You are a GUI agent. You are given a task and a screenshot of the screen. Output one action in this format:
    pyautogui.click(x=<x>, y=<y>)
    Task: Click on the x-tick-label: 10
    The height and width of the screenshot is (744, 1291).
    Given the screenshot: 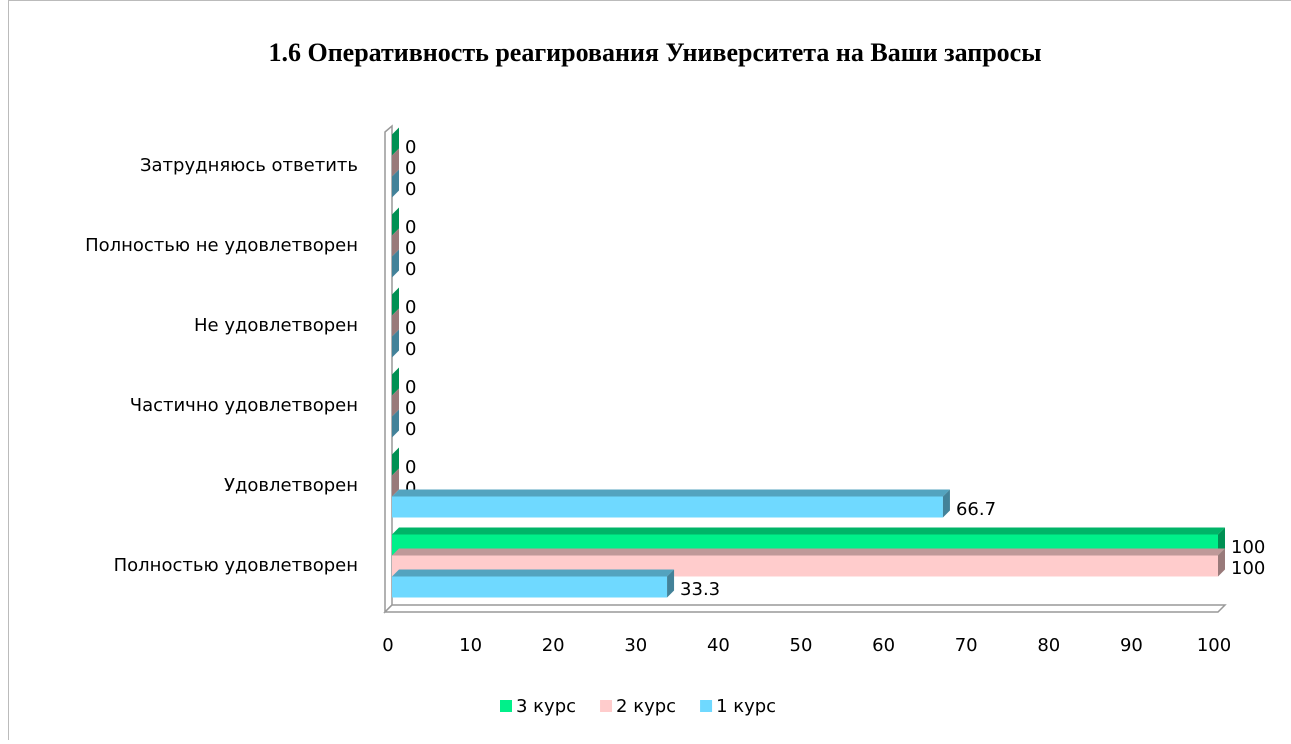 What is the action you would take?
    pyautogui.click(x=470, y=645)
    